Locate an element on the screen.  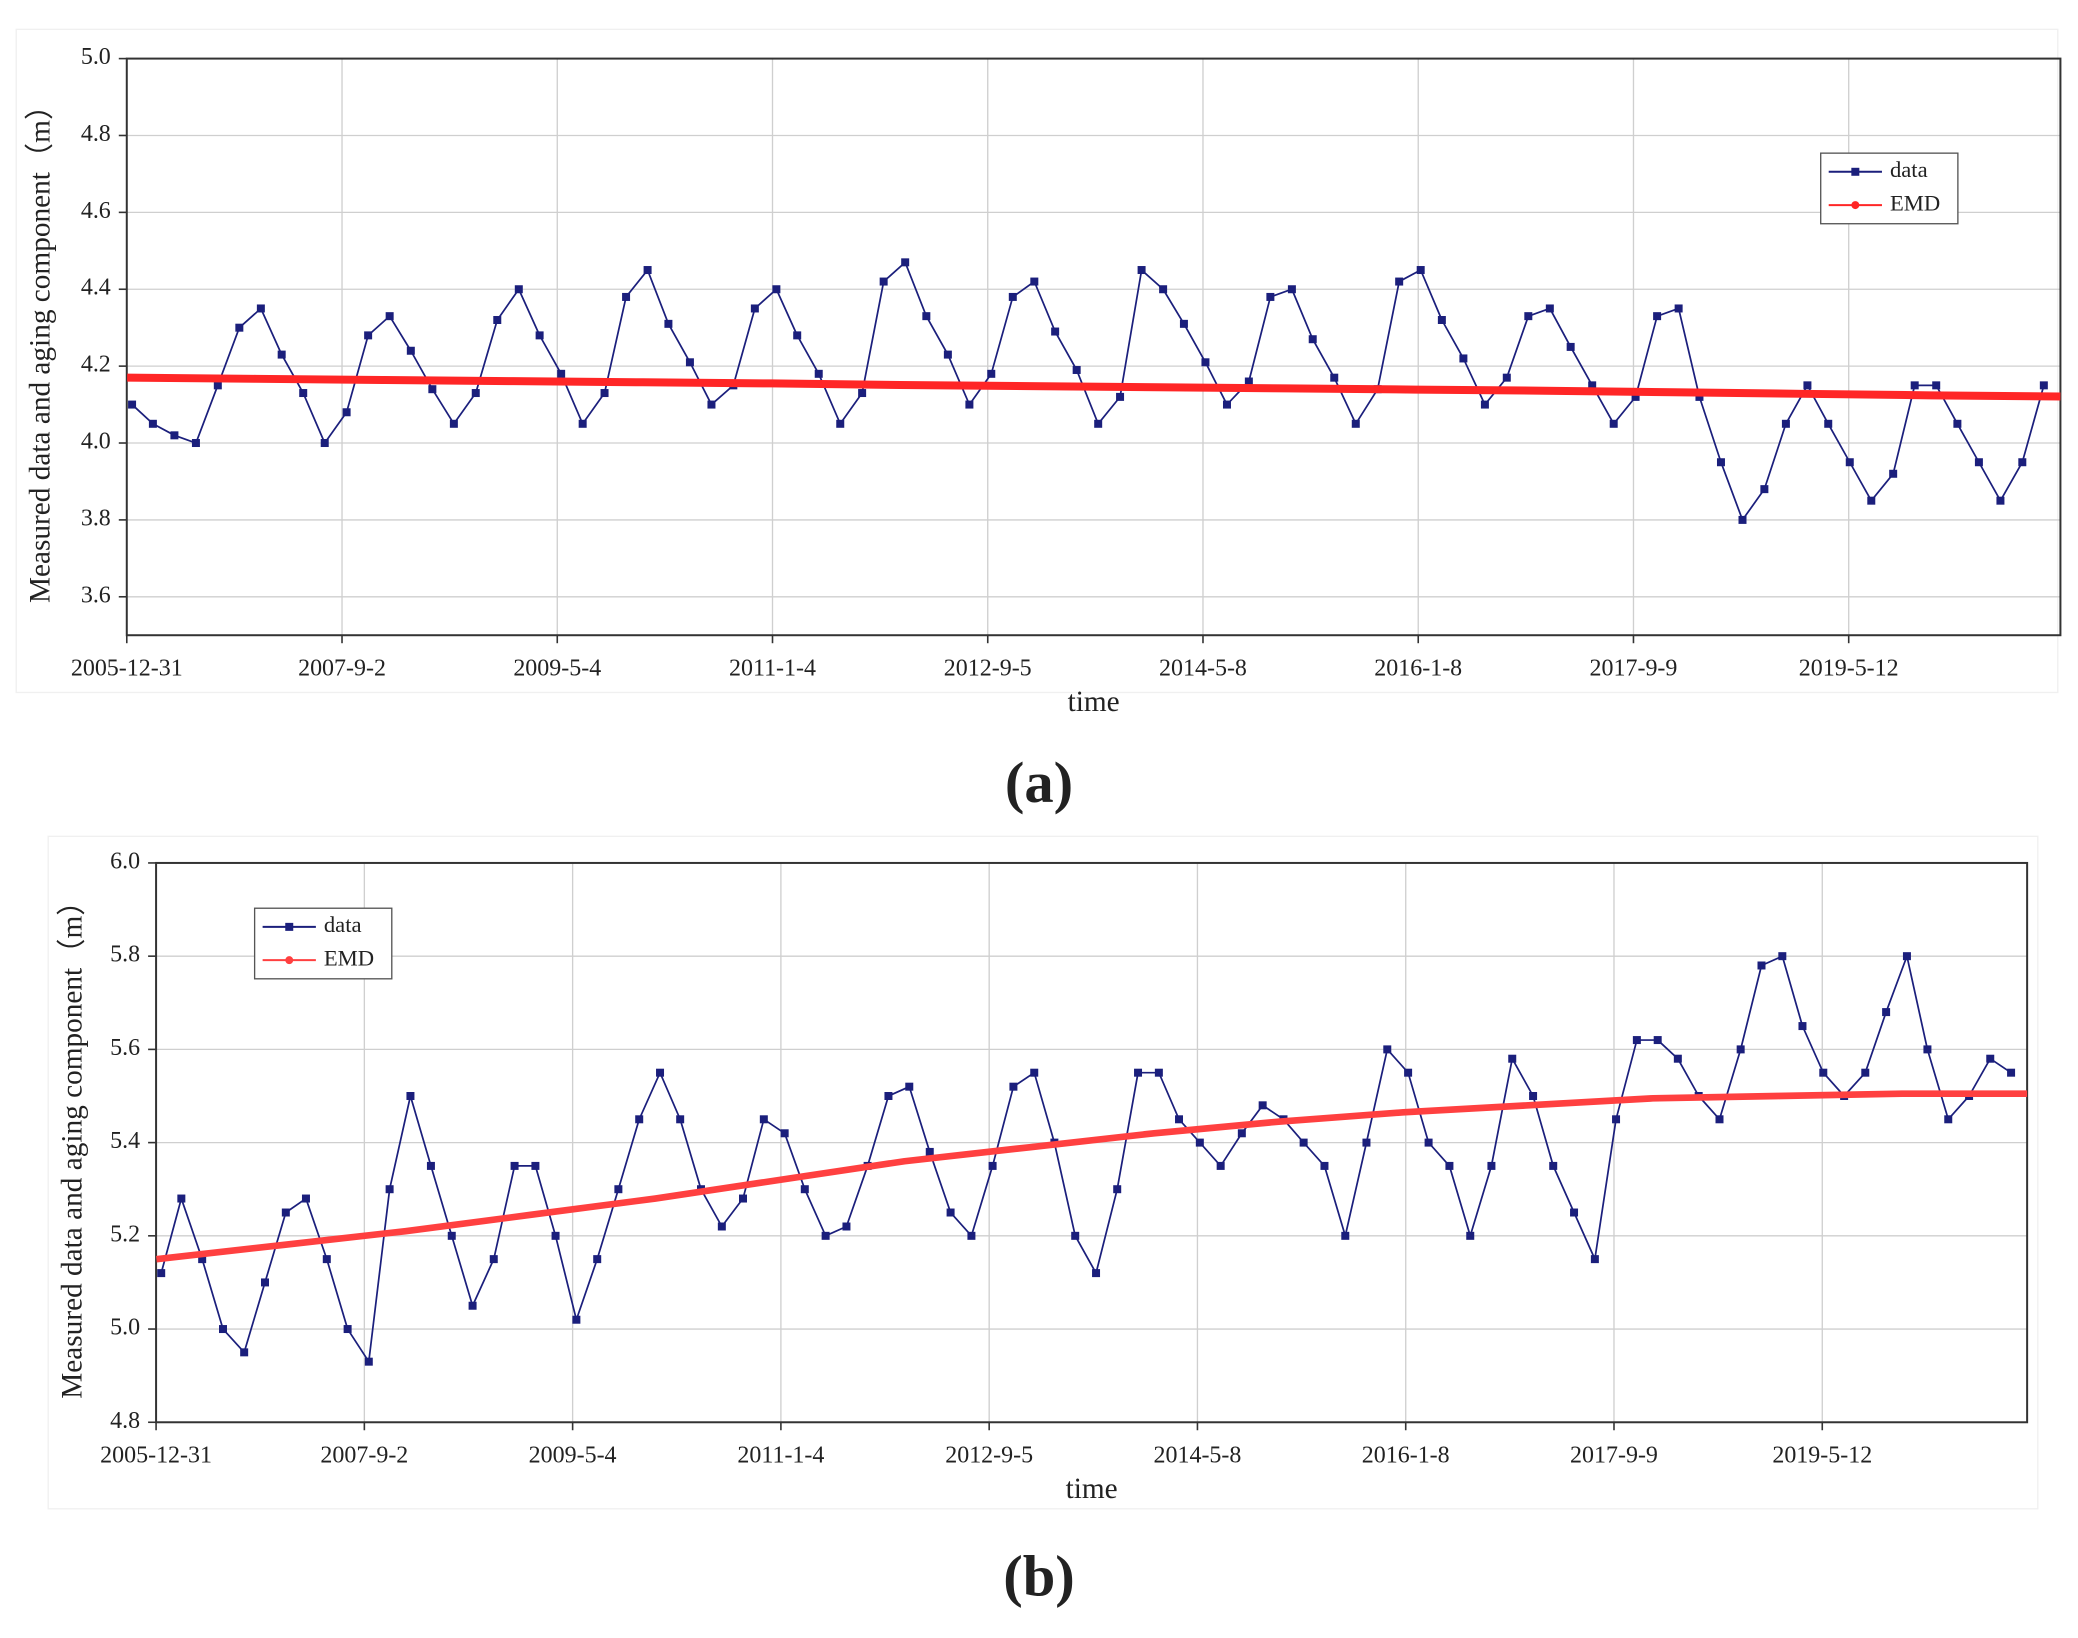
y-tick-label: 5.8 is located at coordinates (125, 955).